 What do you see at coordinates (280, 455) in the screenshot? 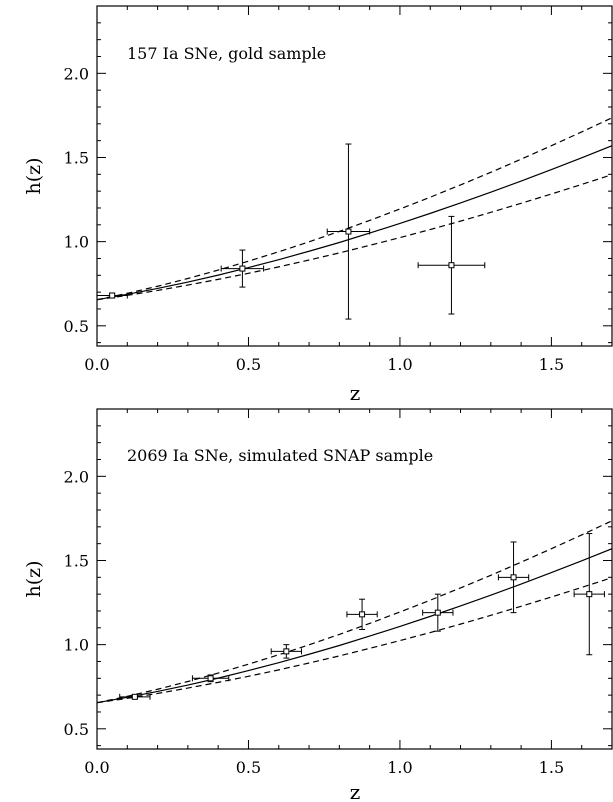
I see `bottom-annotation: 2069 Ia SNe, simulated SNAP sample` at bounding box center [280, 455].